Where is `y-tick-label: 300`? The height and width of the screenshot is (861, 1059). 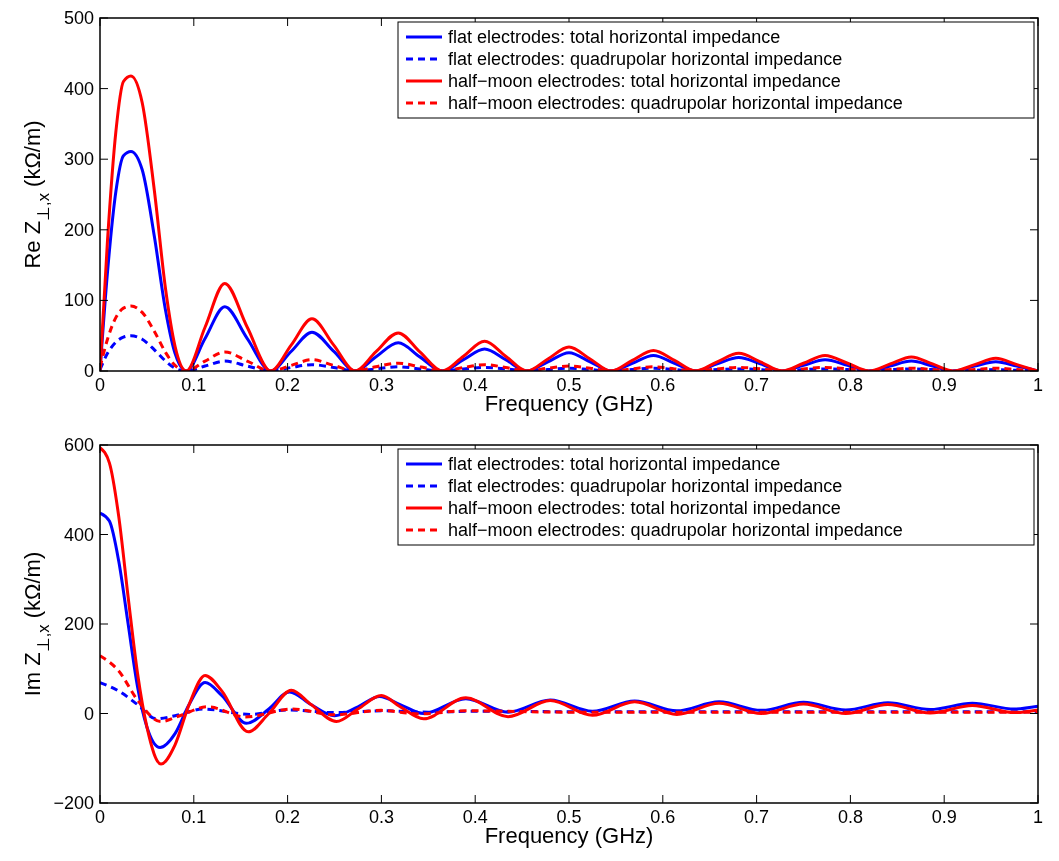
y-tick-label: 300 is located at coordinates (78, 159).